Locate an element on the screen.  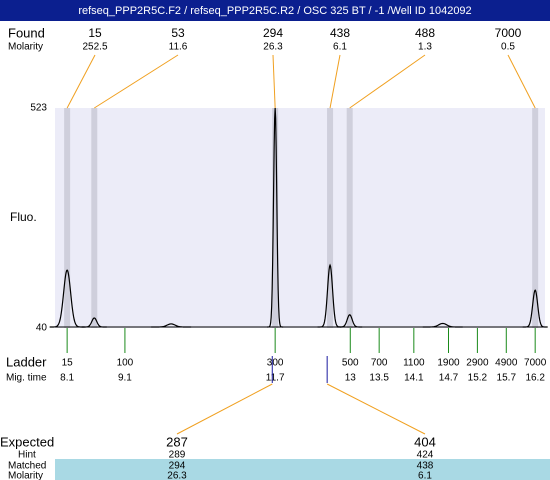
found-label: Found is located at coordinates (26, 32).